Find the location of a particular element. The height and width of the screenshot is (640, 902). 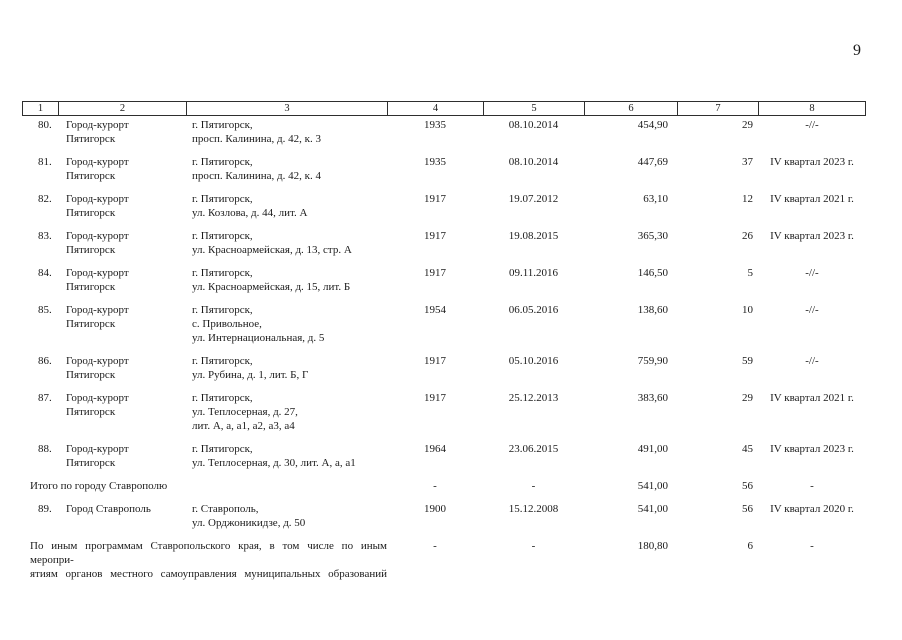

resettlement-term: IV квартал 2021 г. is located at coordinates (812, 199).